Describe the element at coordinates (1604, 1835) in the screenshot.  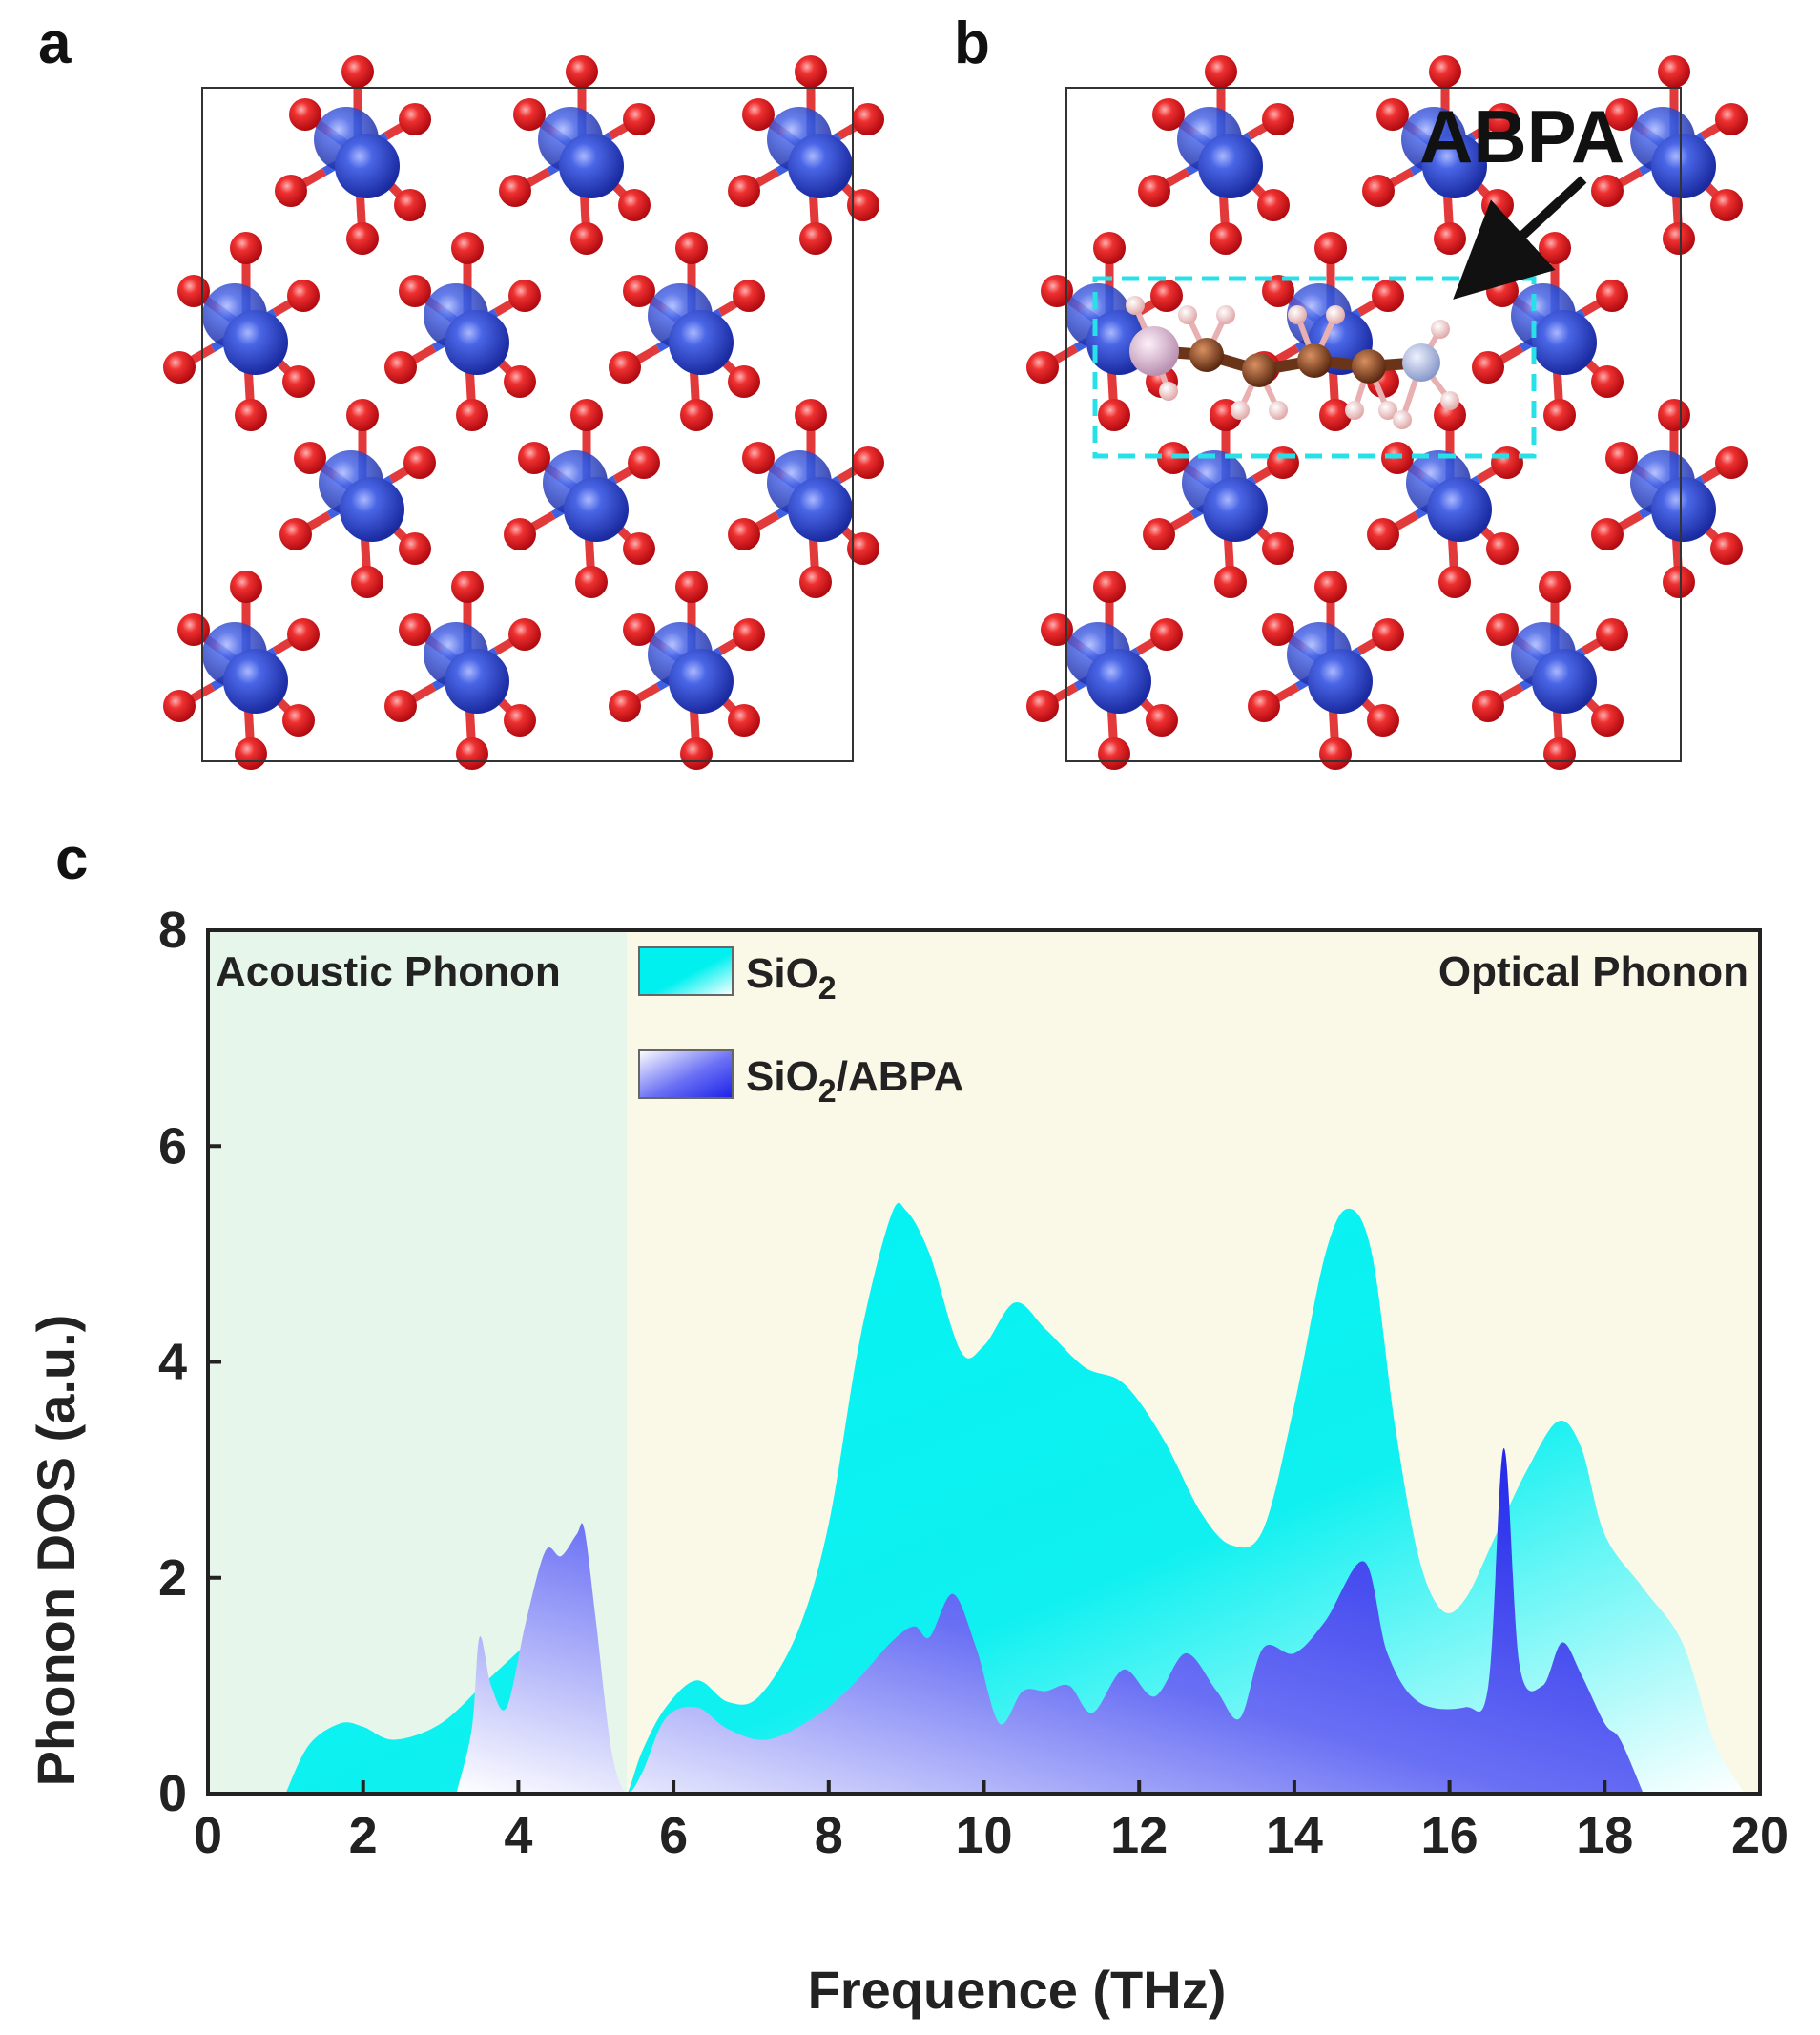
I see `x-tick-label: 18` at that location.